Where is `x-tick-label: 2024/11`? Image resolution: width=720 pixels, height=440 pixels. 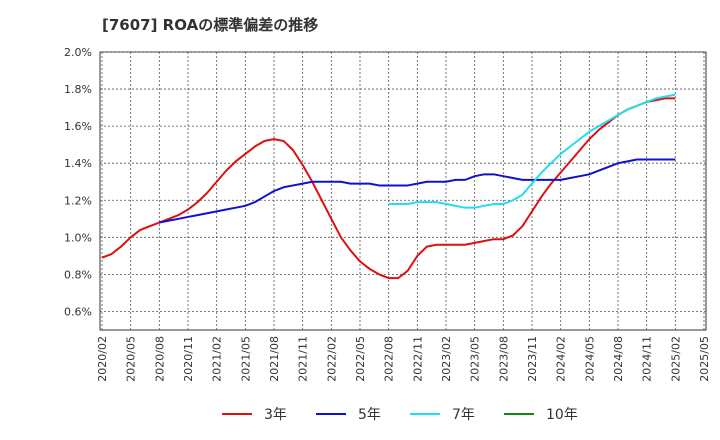
x-tick-label: 2024/11 is located at coordinates (647, 359).